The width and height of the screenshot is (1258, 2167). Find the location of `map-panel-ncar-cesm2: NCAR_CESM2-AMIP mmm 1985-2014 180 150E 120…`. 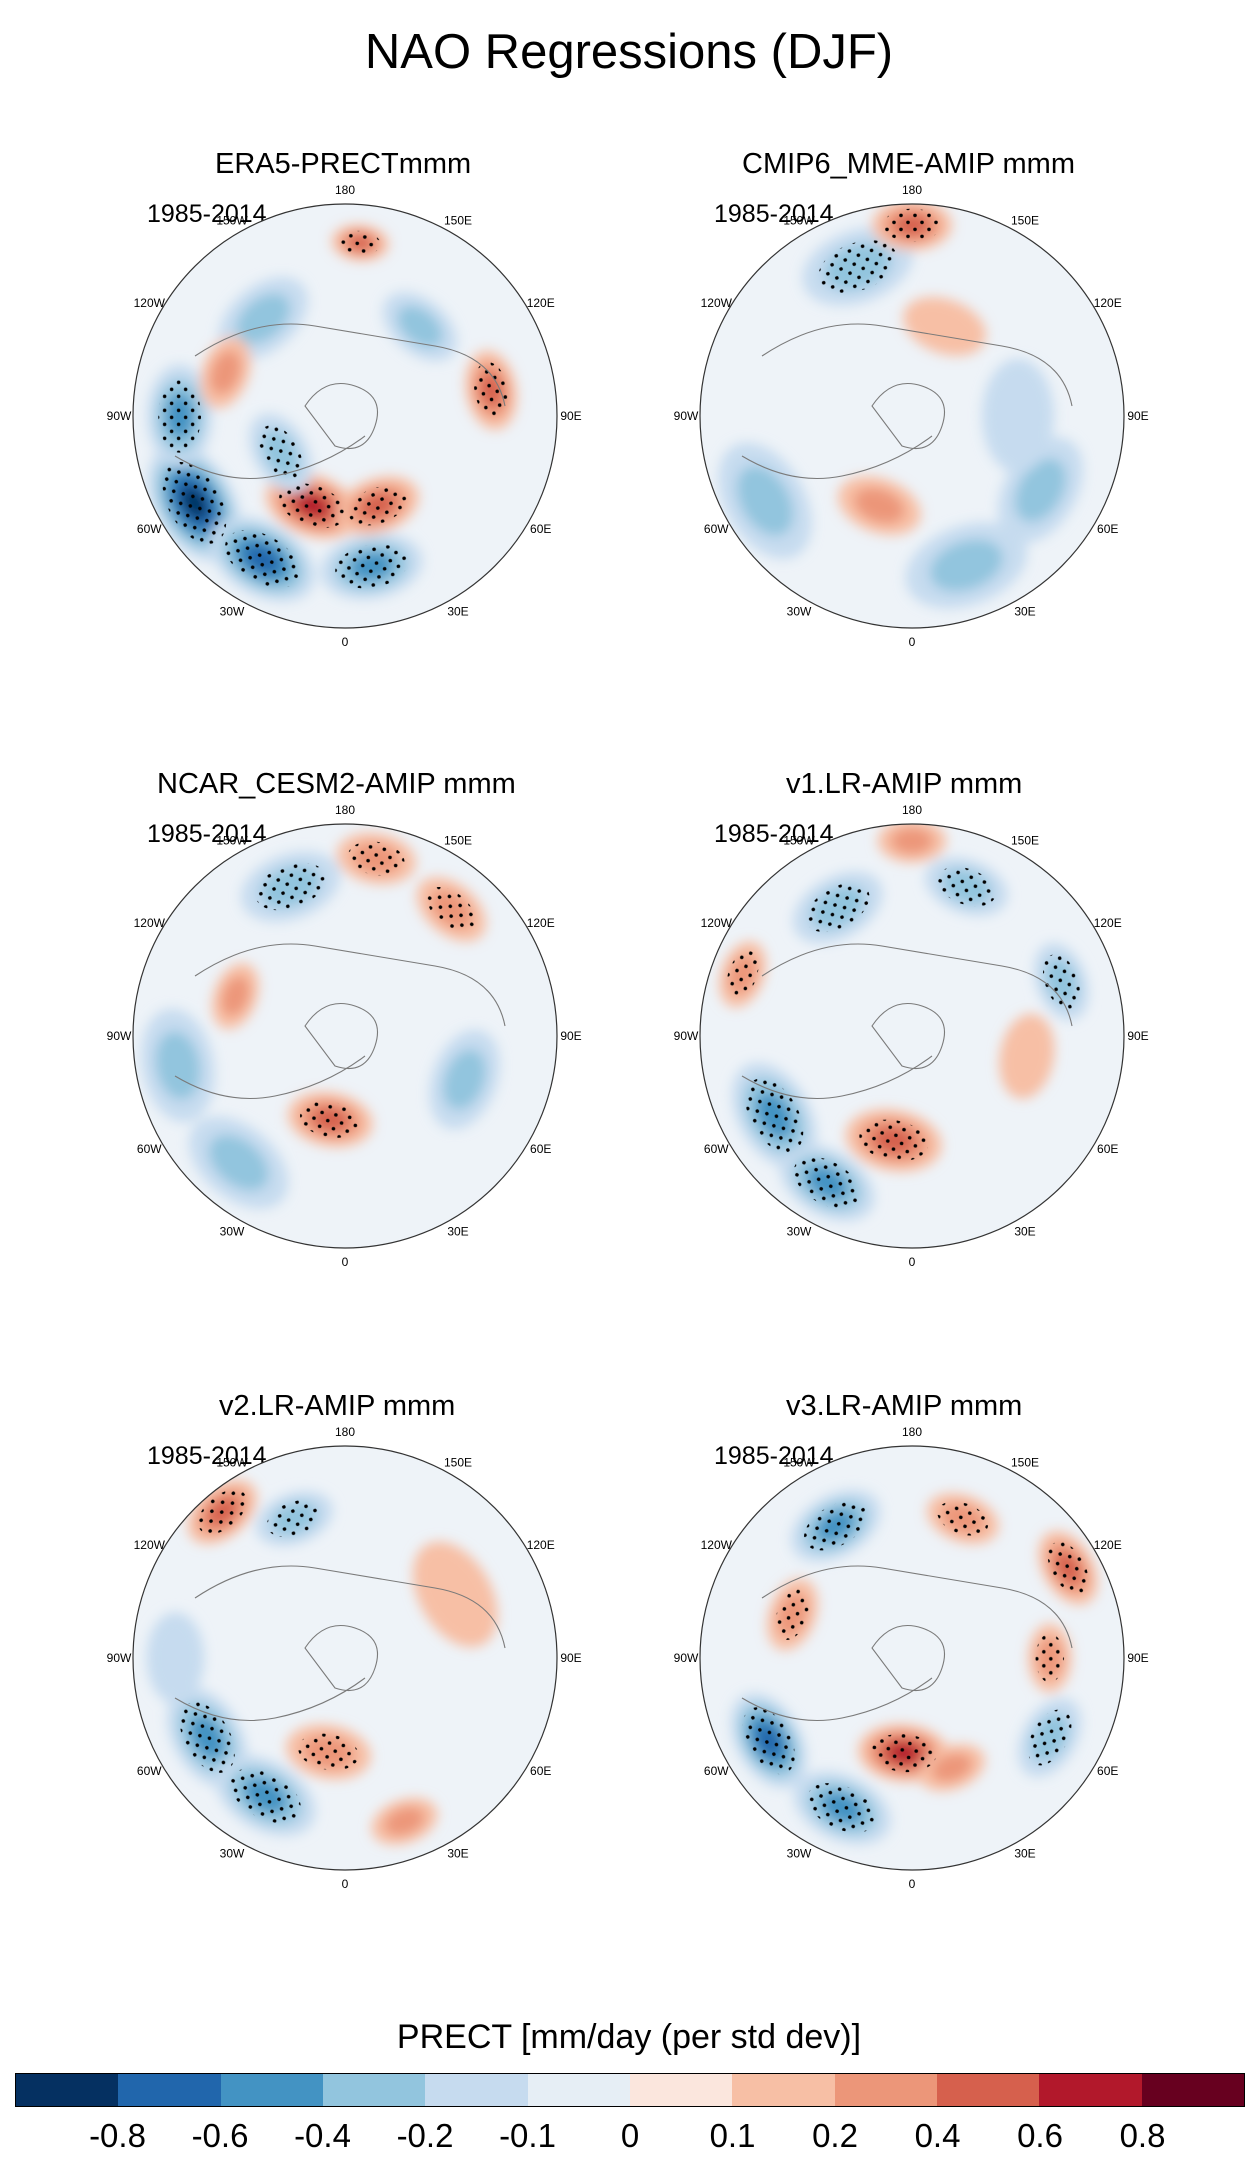

map-panel-ncar-cesm2: NCAR_CESM2-AMIP mmm 1985-2014 180 150E 120… is located at coordinates (345, 1048).